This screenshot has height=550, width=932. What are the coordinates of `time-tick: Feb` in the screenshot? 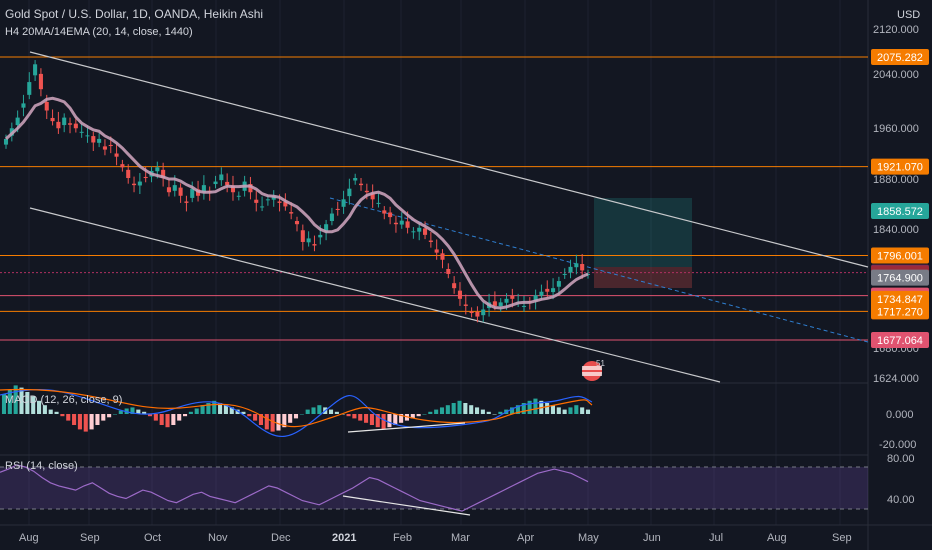 It's located at (402, 538).